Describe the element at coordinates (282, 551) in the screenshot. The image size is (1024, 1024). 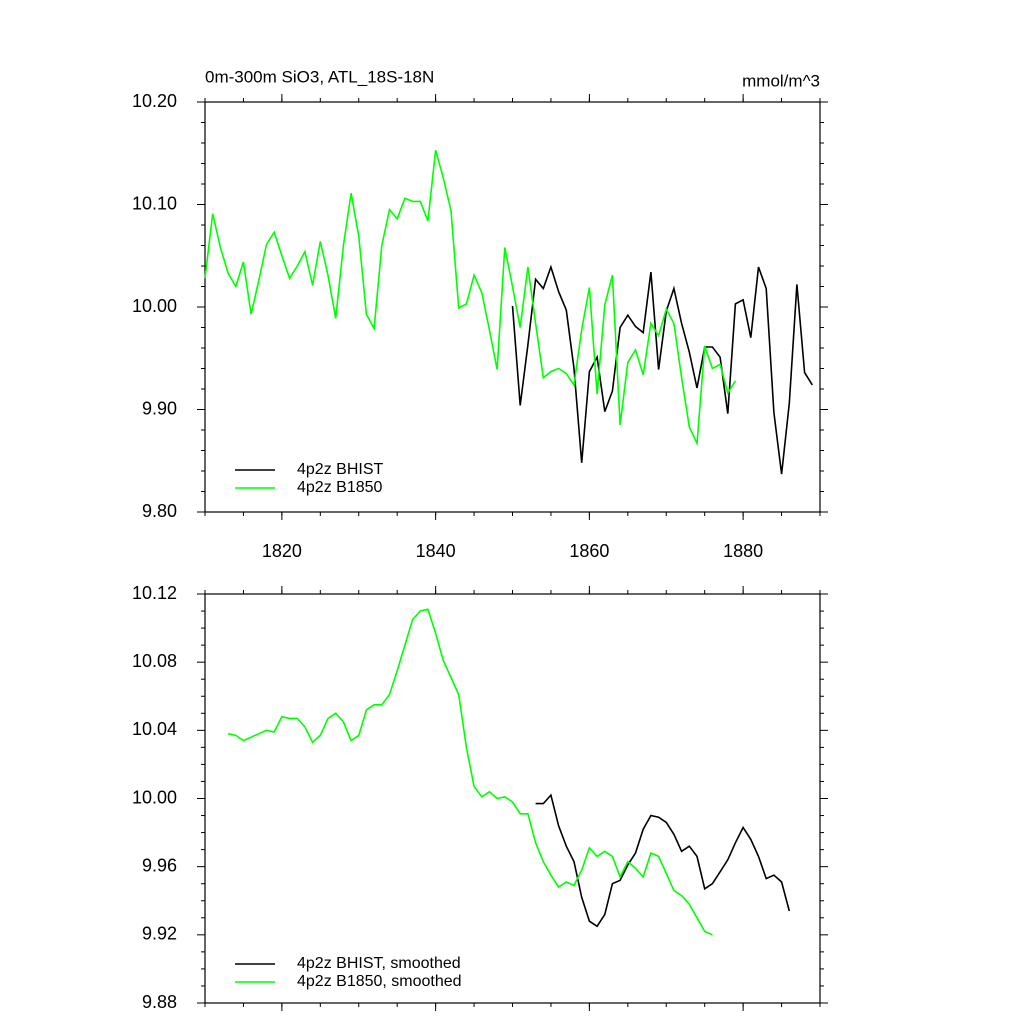
I see `x-tick-label: 1820` at that location.